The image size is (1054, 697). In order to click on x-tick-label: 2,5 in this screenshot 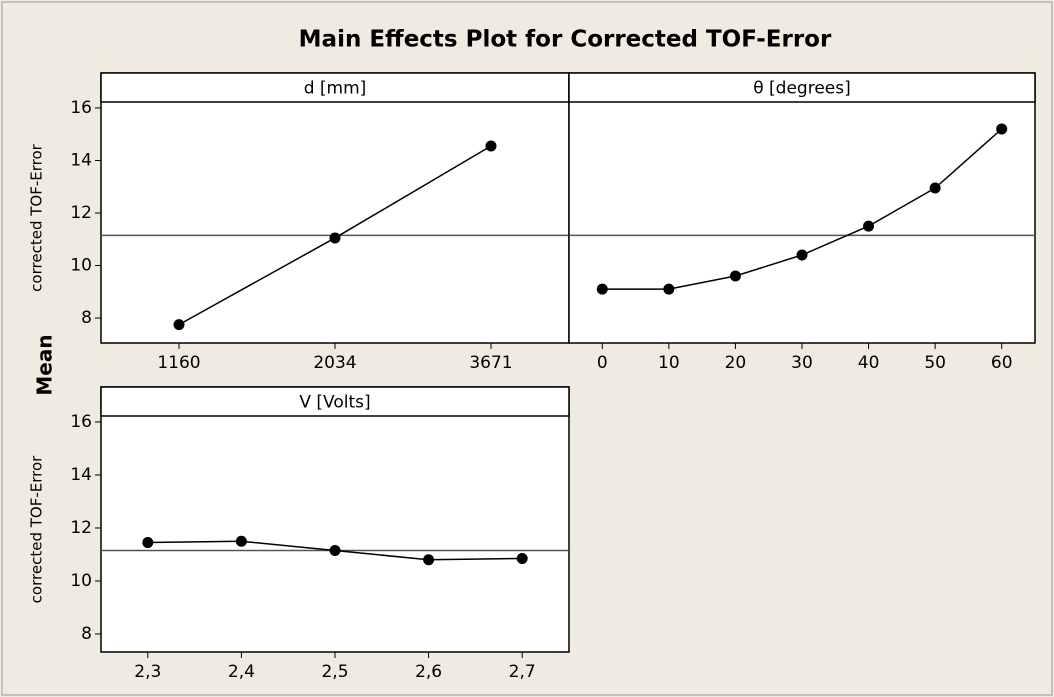, I will do `click(334, 672)`.